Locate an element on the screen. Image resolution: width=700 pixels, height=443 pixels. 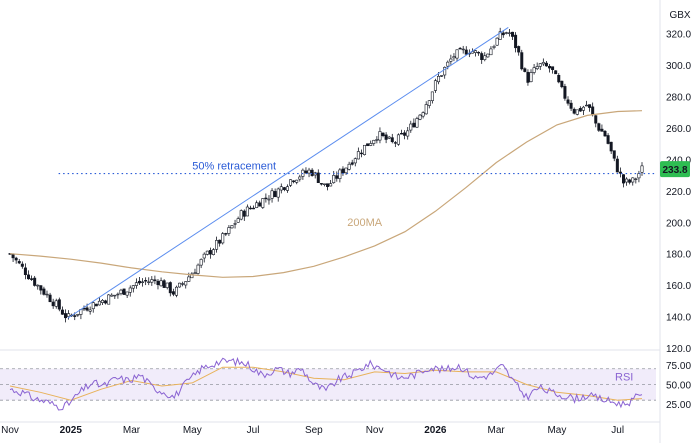
last-price-badge is located at coordinates (675, 169).